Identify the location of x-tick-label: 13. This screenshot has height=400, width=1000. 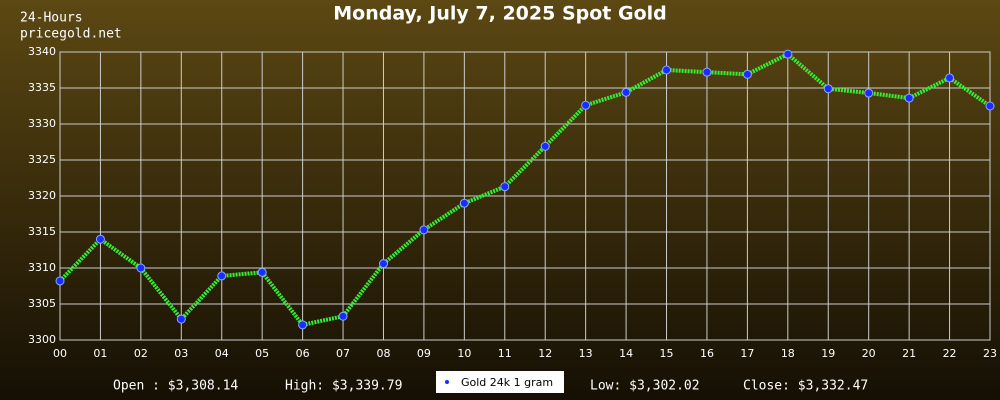
(586, 353).